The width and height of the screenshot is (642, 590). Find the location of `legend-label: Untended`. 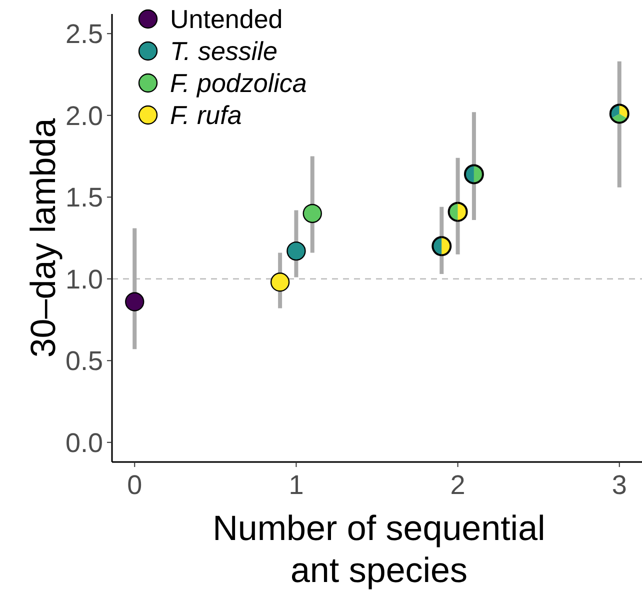

legend-label: Untended is located at coordinates (226, 19).